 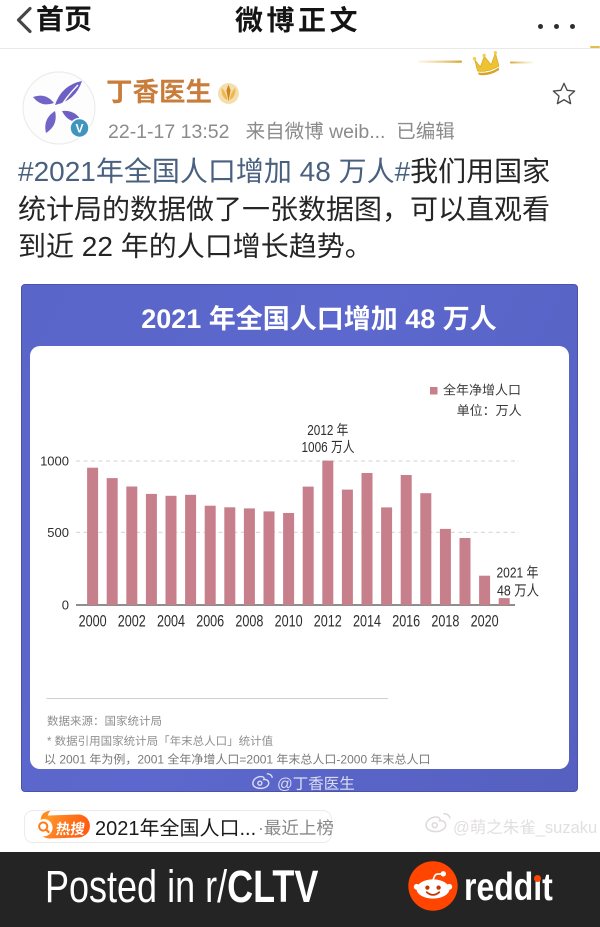 What do you see at coordinates (210, 621) in the screenshot?
I see `svg-text: 2006` at bounding box center [210, 621].